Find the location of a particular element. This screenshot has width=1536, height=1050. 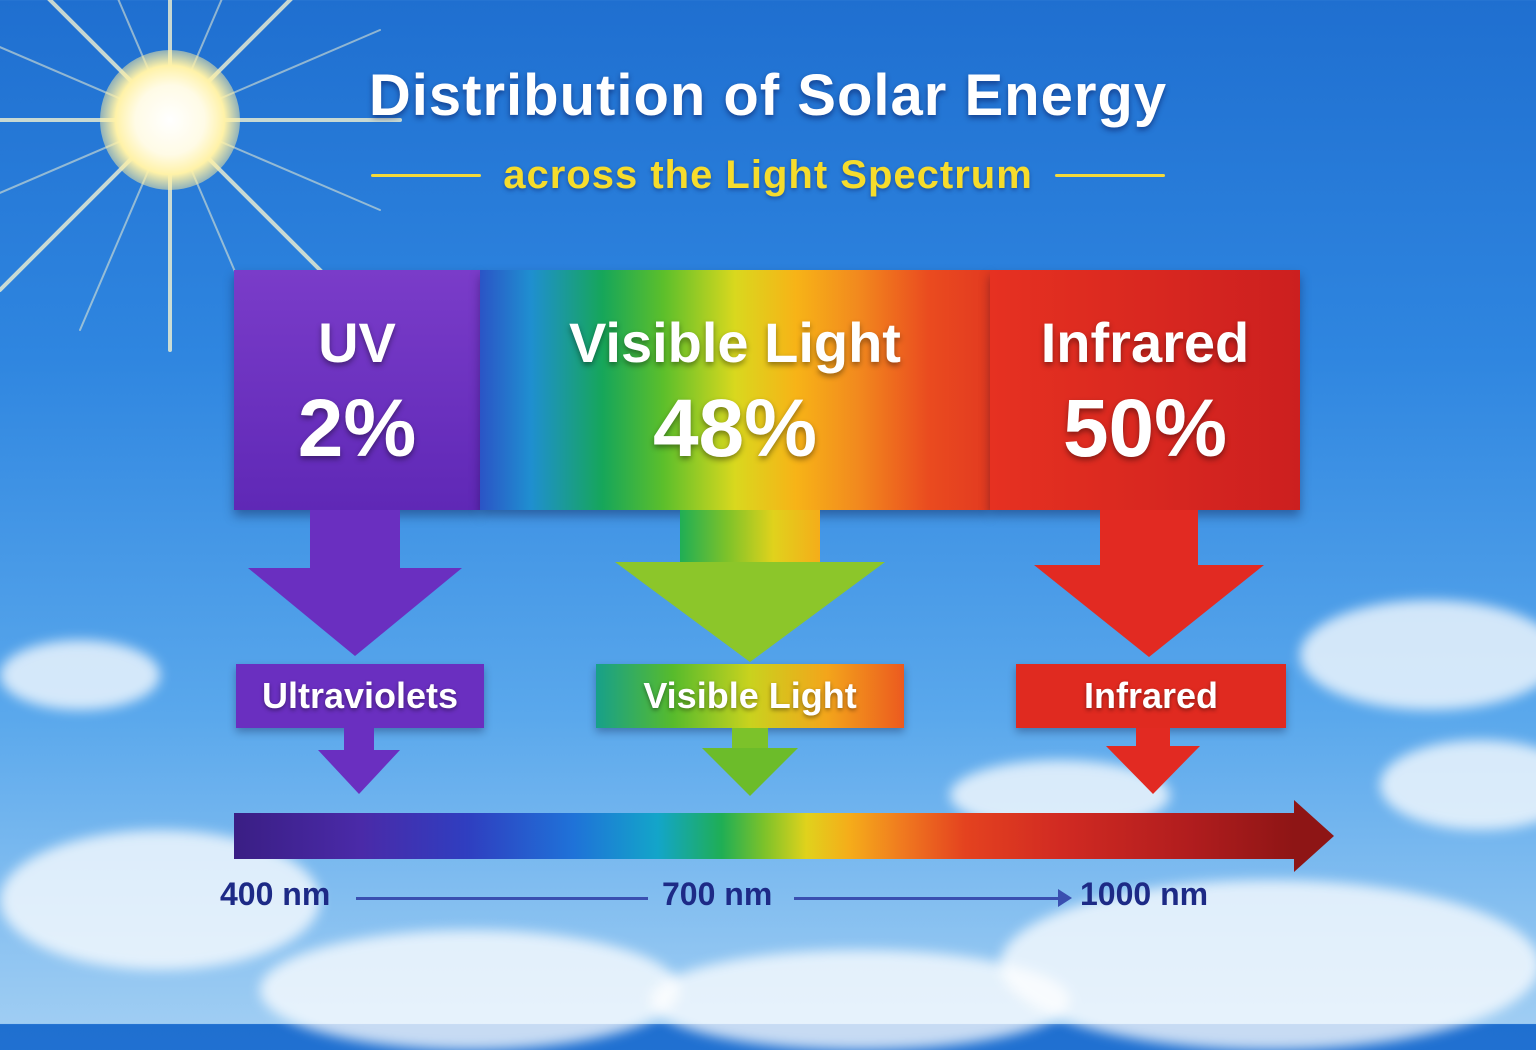

visible-band-name: Visible Light is located at coordinates (735, 342).